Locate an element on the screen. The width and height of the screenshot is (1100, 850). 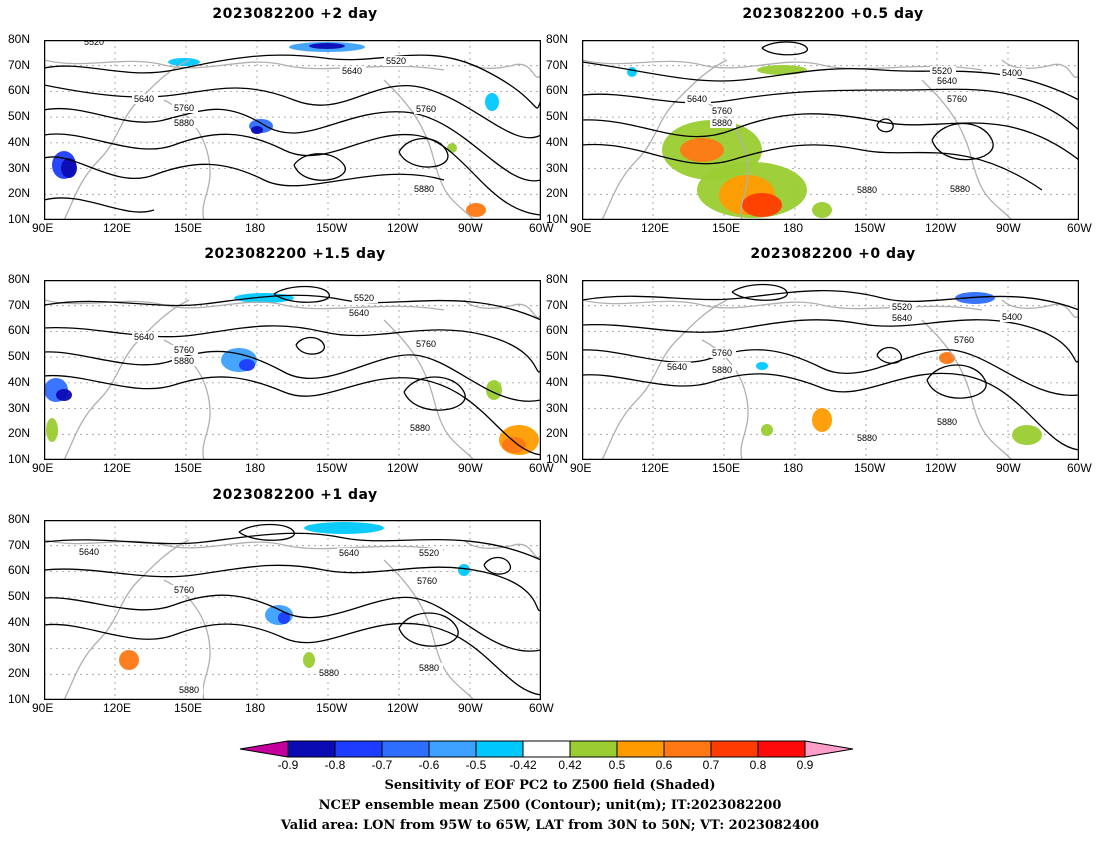
contour-label: 5520 is located at coordinates (942, 71).